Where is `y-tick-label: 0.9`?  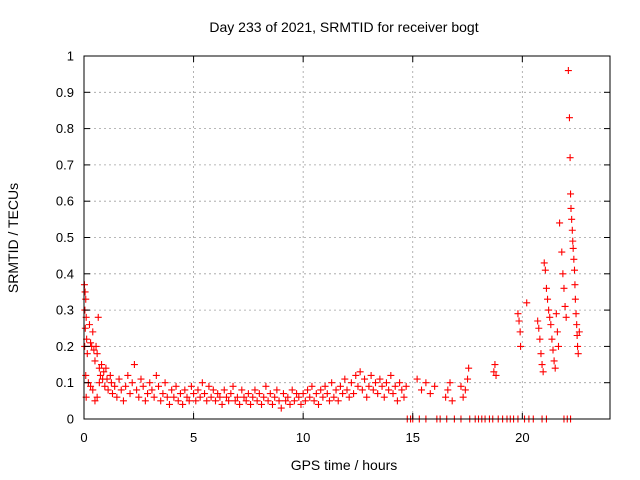 y-tick-label: 0.9 is located at coordinates (65, 92).